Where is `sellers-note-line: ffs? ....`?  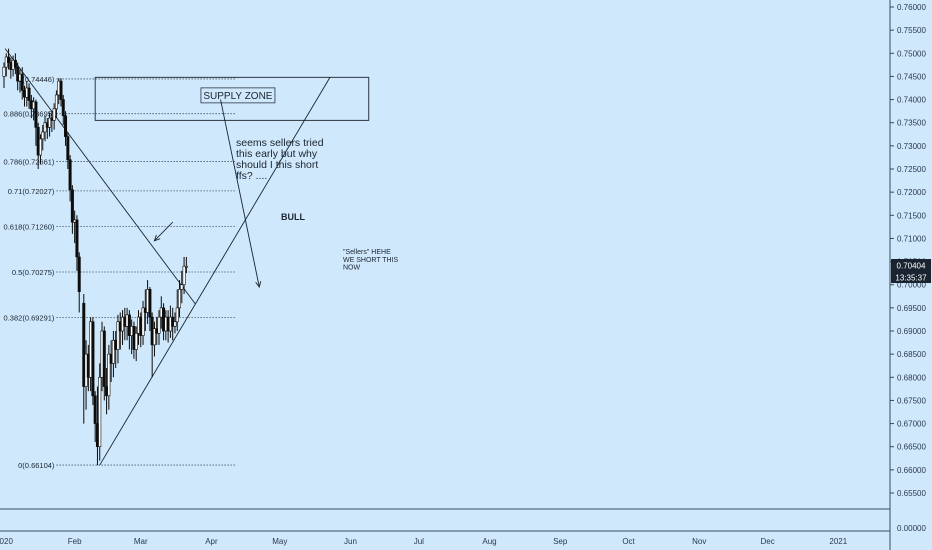 sellers-note-line: ffs? .... is located at coordinates (251, 176).